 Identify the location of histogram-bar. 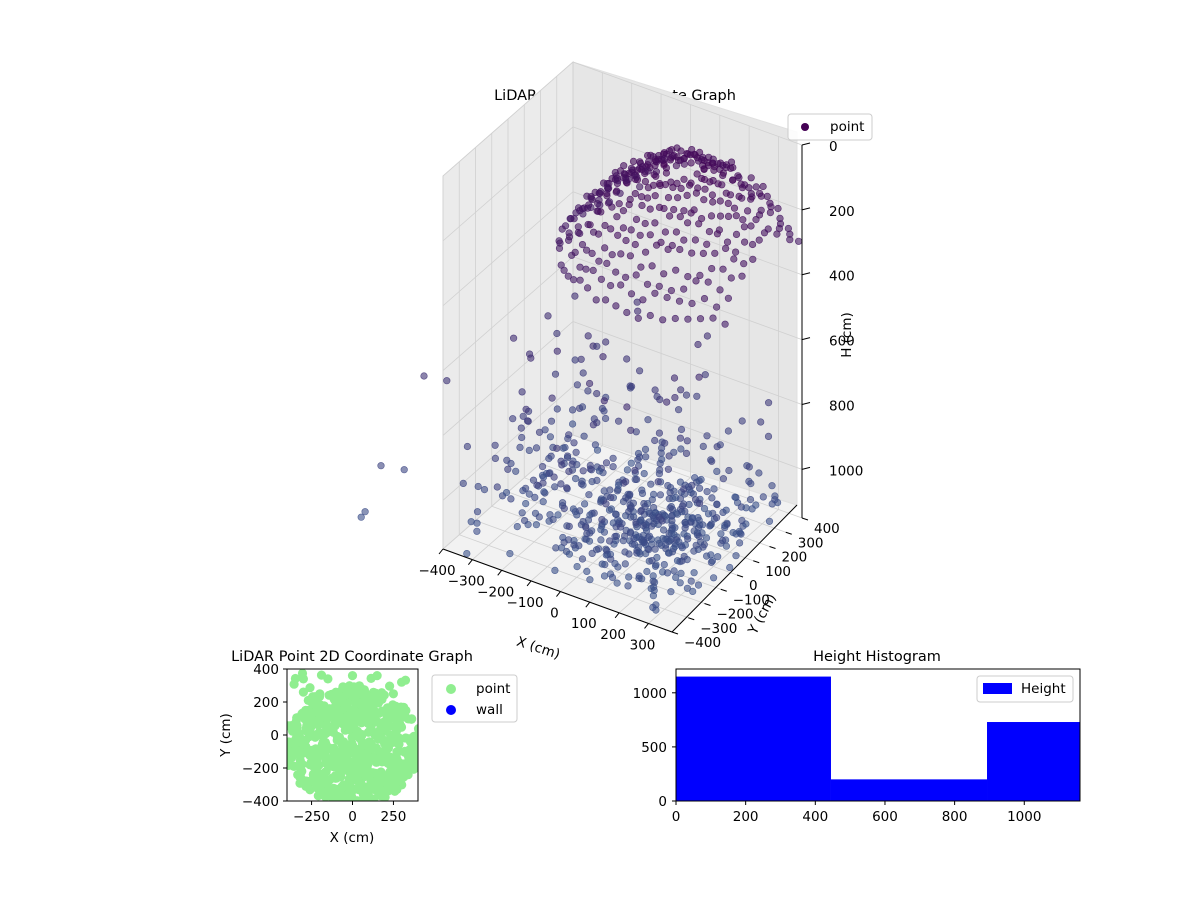
(753, 738).